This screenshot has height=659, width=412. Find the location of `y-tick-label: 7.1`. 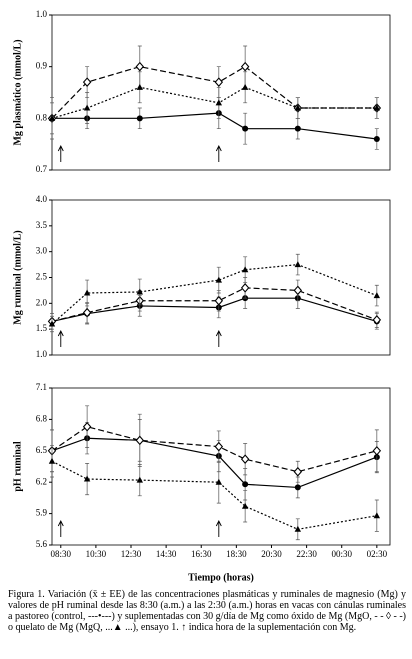

y-tick-label: 7.1 is located at coordinates (41, 387).